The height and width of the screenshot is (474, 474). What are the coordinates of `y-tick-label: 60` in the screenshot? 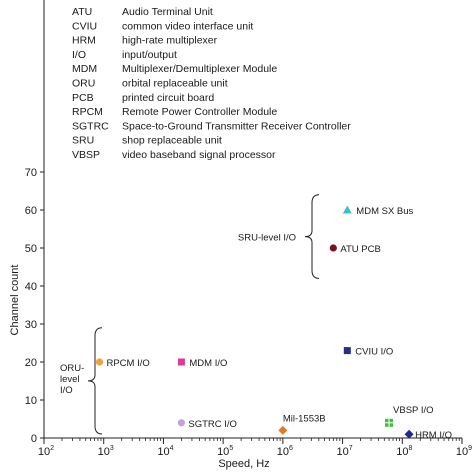 It's located at (31, 211).